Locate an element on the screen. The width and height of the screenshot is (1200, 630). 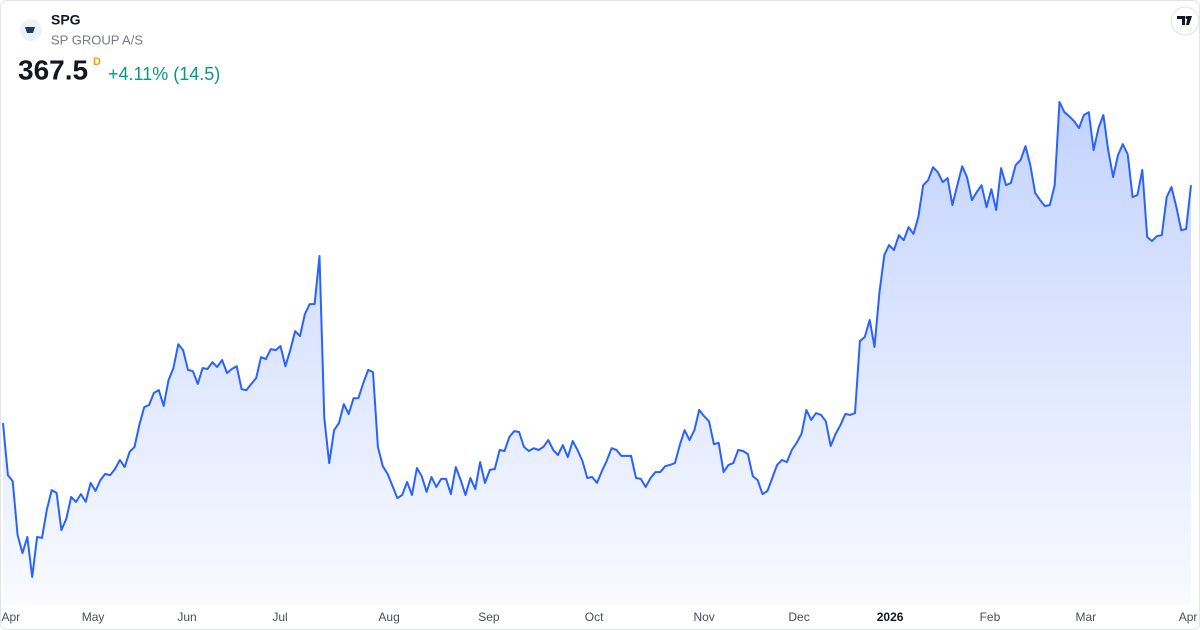
x-tick-label: Sep is located at coordinates (489, 617).